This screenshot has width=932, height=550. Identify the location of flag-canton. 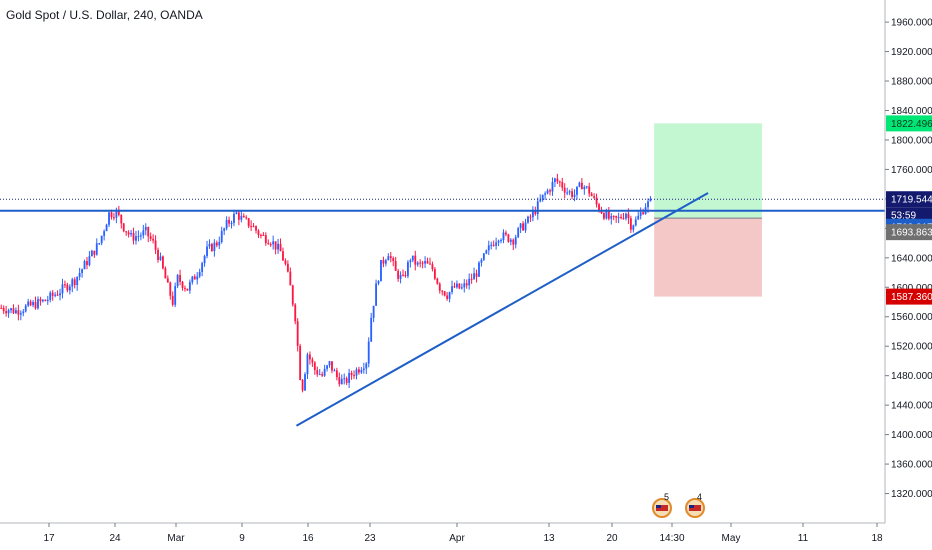
(658, 506).